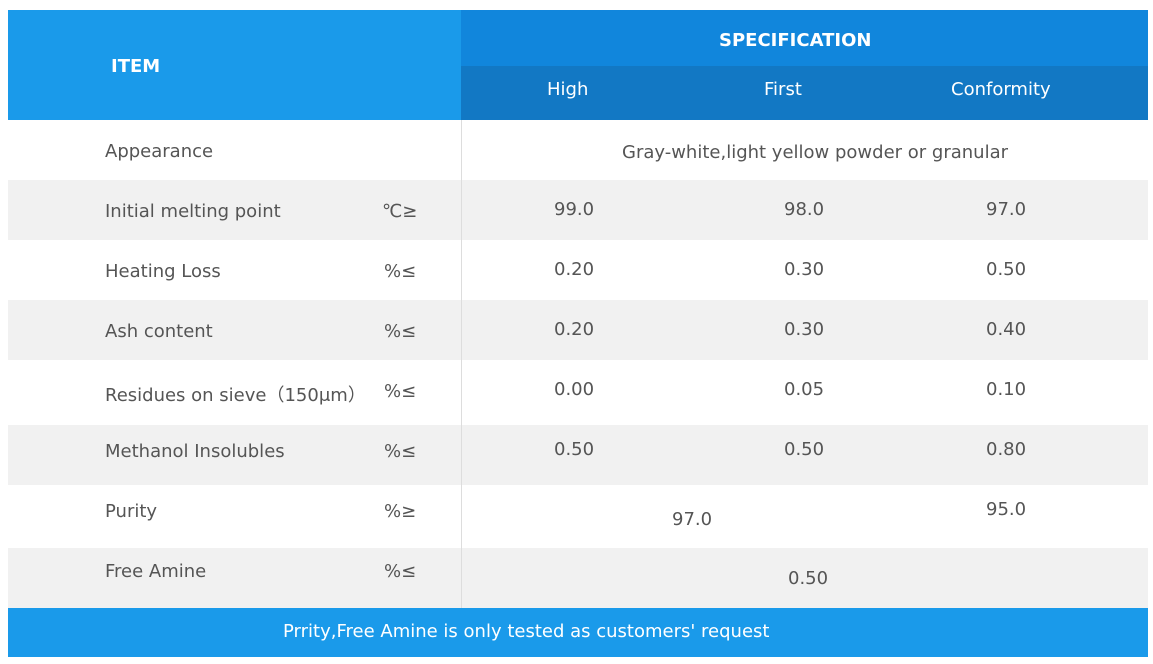  What do you see at coordinates (1006, 269) in the screenshot?
I see `conformity-value: 0.50` at bounding box center [1006, 269].